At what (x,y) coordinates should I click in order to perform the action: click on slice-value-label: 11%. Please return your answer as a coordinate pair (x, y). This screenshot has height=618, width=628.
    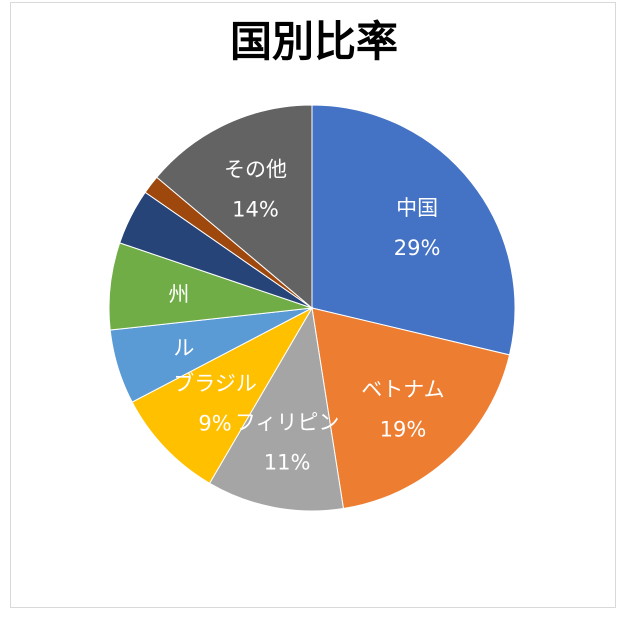
    Looking at the image, I should click on (287, 463).